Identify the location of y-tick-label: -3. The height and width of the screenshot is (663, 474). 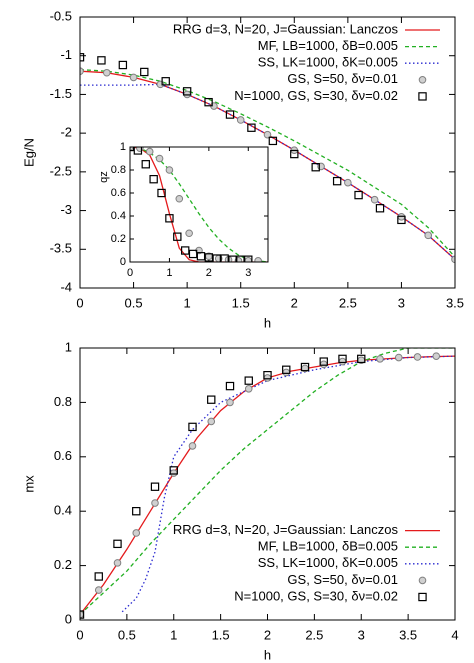
(66, 209).